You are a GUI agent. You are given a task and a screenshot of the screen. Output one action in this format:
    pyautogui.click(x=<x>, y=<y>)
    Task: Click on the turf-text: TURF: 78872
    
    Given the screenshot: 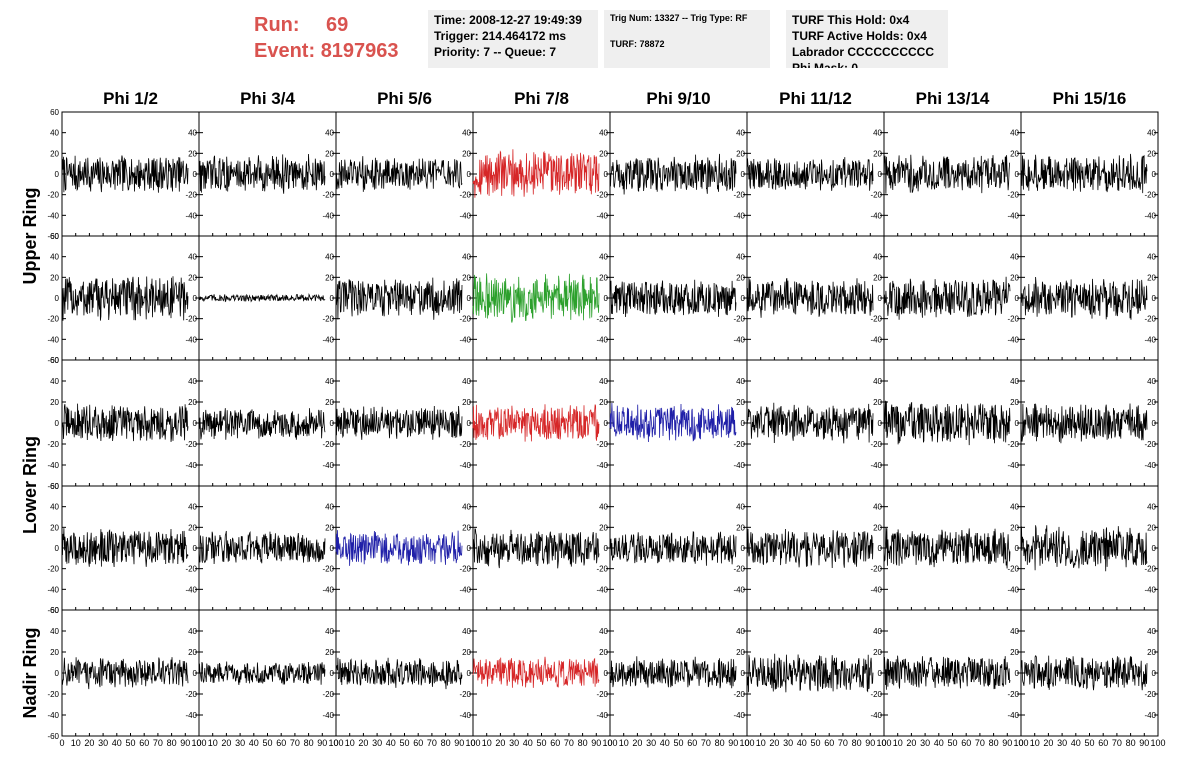 What is the action you would take?
    pyautogui.click(x=637, y=44)
    